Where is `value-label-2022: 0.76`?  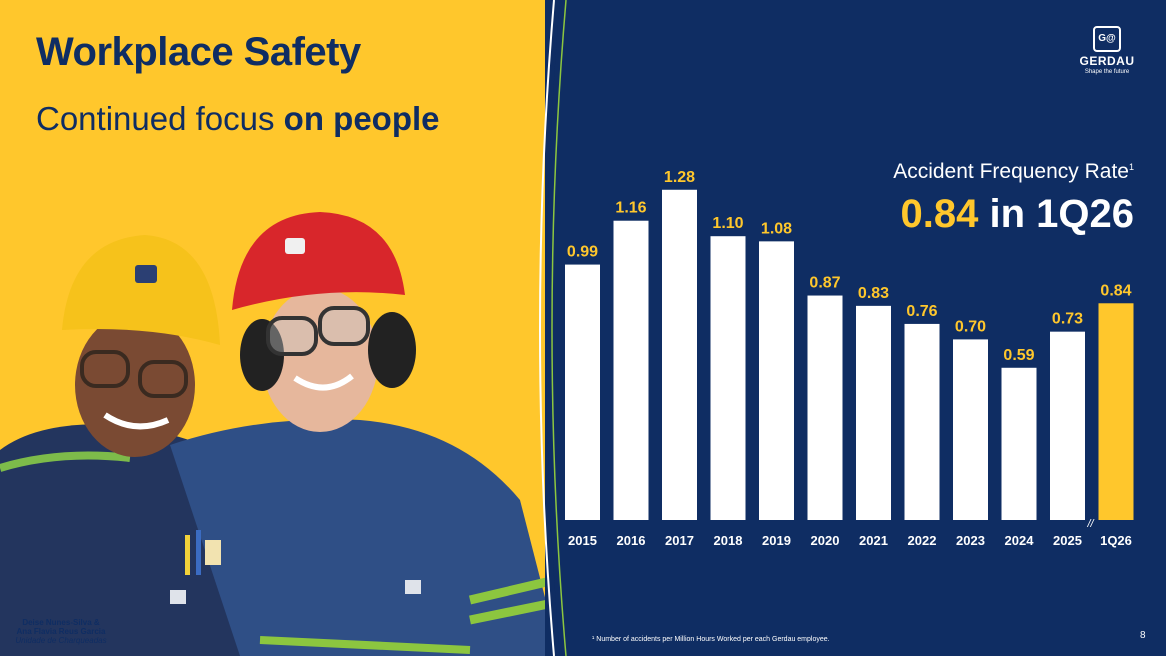
value-label-2022: 0.76 is located at coordinates (921, 311).